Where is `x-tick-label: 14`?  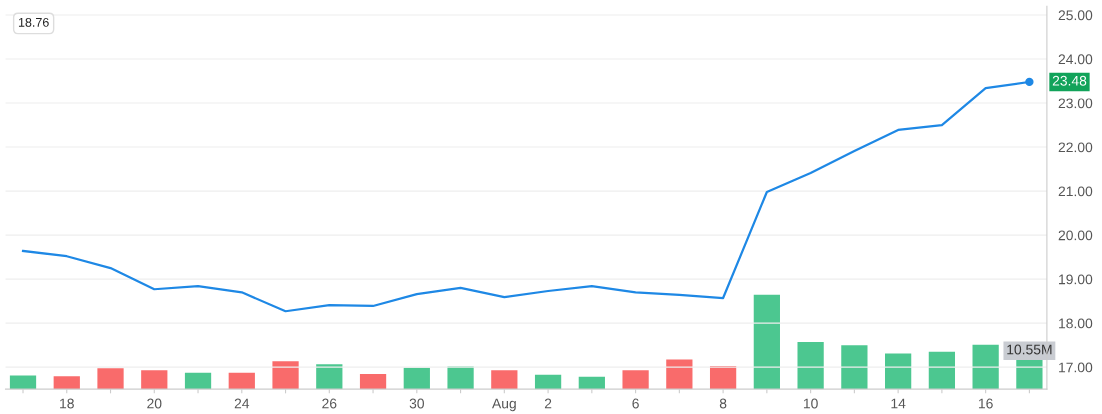 x-tick-label: 14 is located at coordinates (898, 403).